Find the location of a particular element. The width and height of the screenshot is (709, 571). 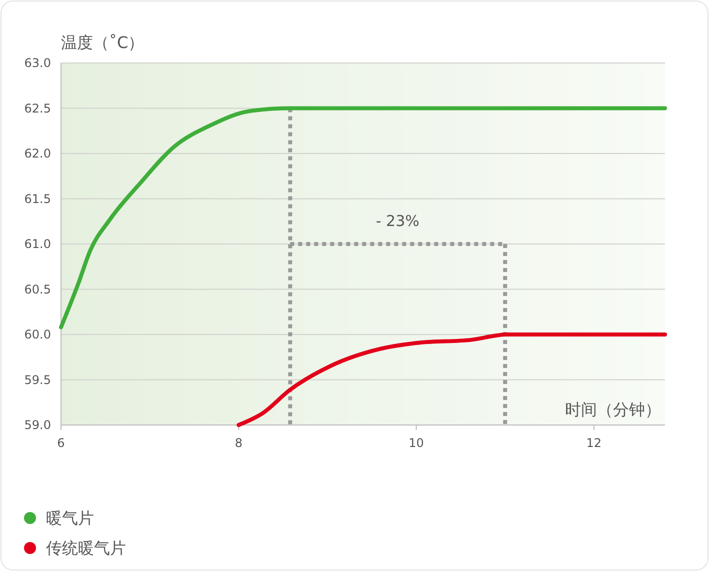

x-axis-title: 时间（分钟） is located at coordinates (613, 409).